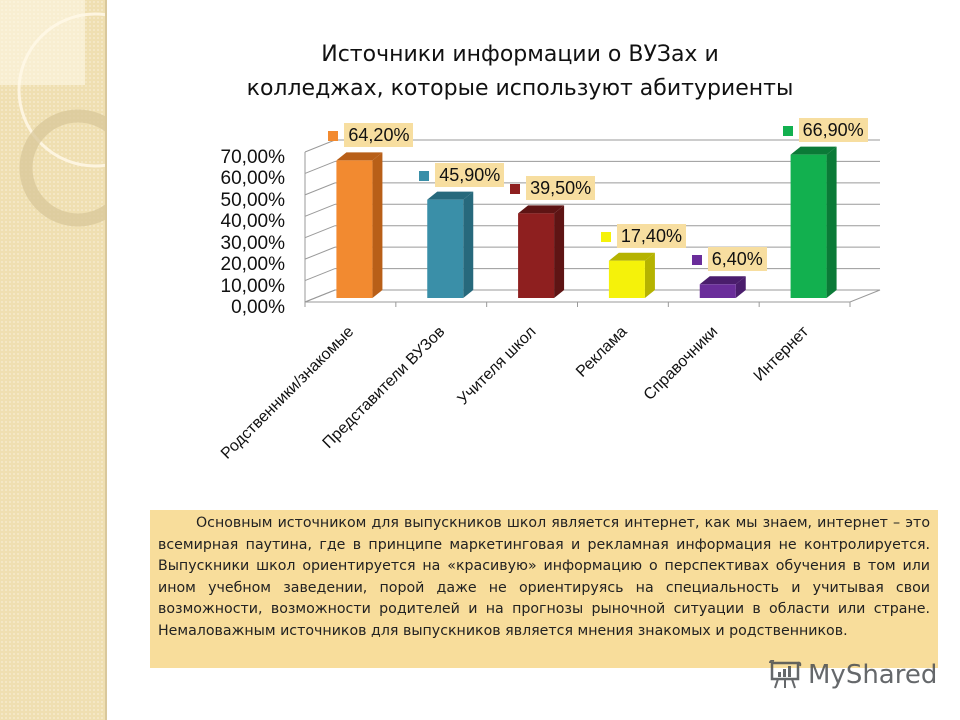  What do you see at coordinates (252, 286) in the screenshot?
I see `y-tick-label: 10,00%` at bounding box center [252, 286].